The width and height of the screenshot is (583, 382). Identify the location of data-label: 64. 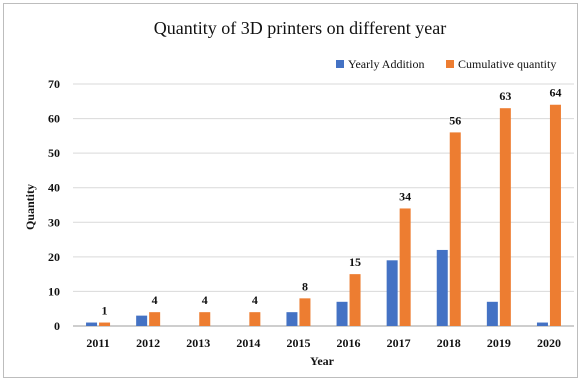
(555, 93).